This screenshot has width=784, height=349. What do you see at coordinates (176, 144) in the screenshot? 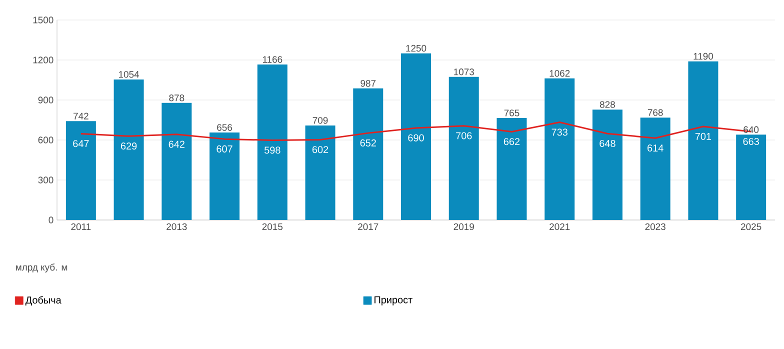
I see `data-label: 642` at bounding box center [176, 144].